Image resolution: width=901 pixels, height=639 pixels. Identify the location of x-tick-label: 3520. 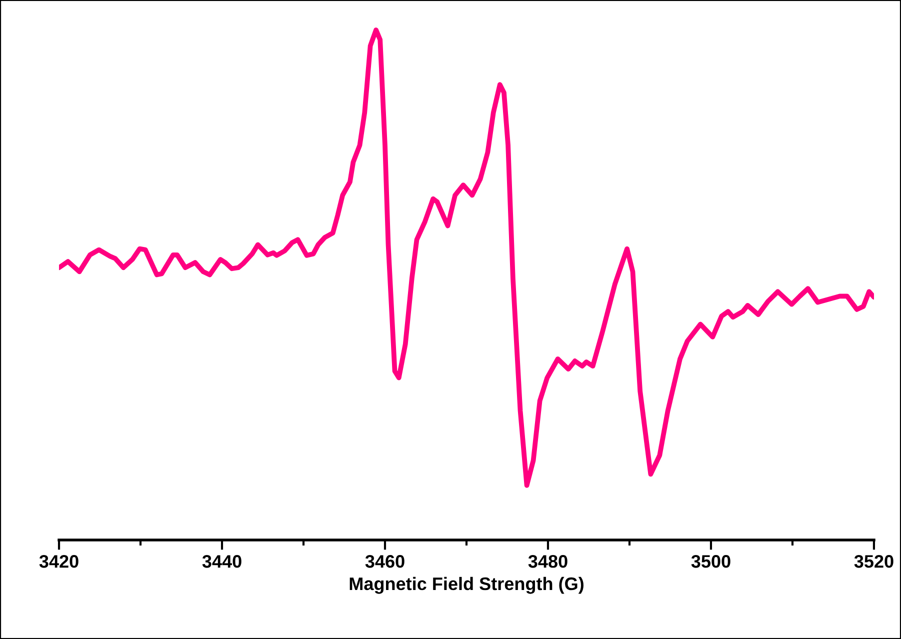
(874, 561).